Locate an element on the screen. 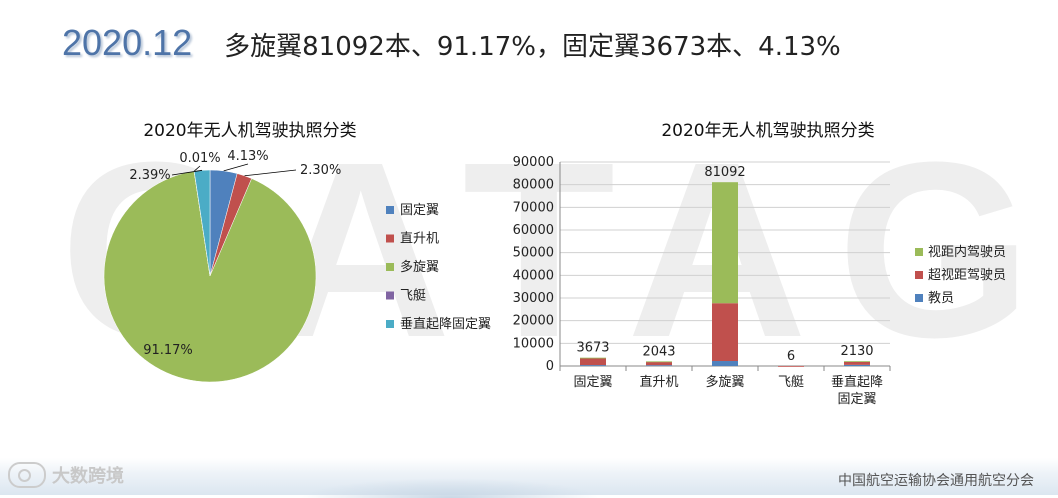 The width and height of the screenshot is (1058, 498). pie-legend-swatch-multirotor is located at coordinates (390, 267).